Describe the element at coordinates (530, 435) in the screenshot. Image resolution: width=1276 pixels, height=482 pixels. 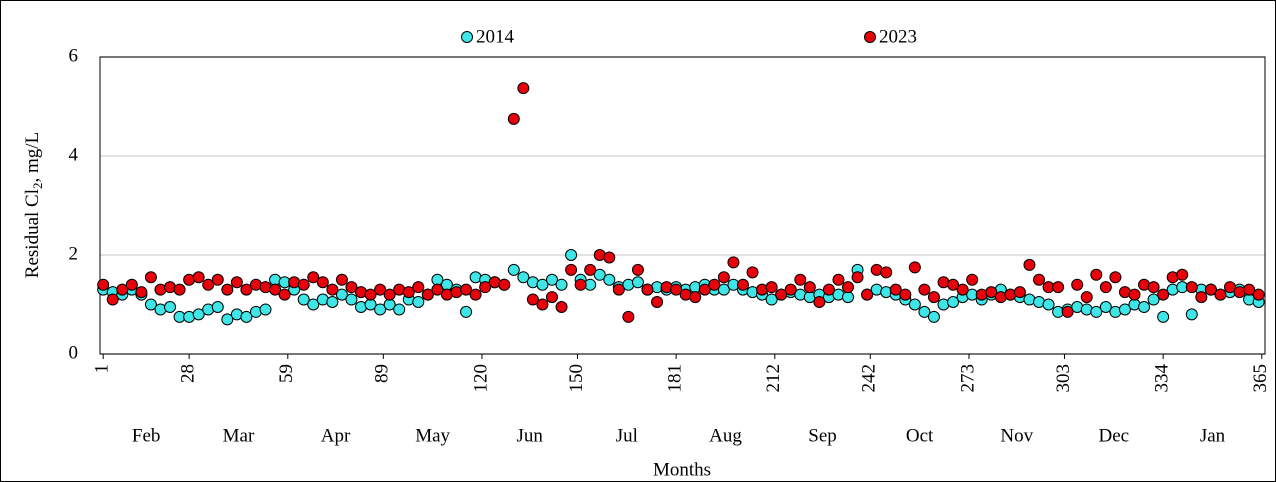
I see `month-label: Jun` at that location.